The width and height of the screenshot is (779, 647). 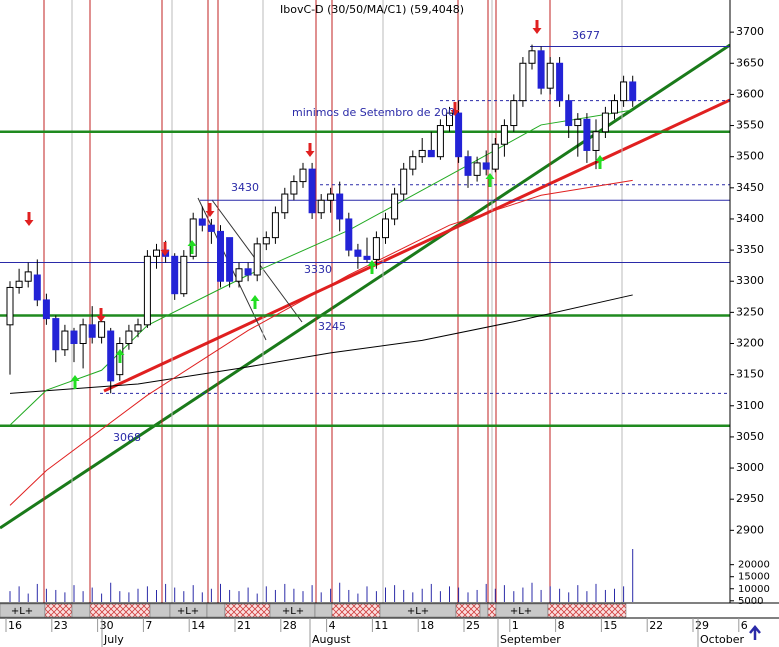 I want to click on x-tick-label: 22, so click(x=656, y=625).